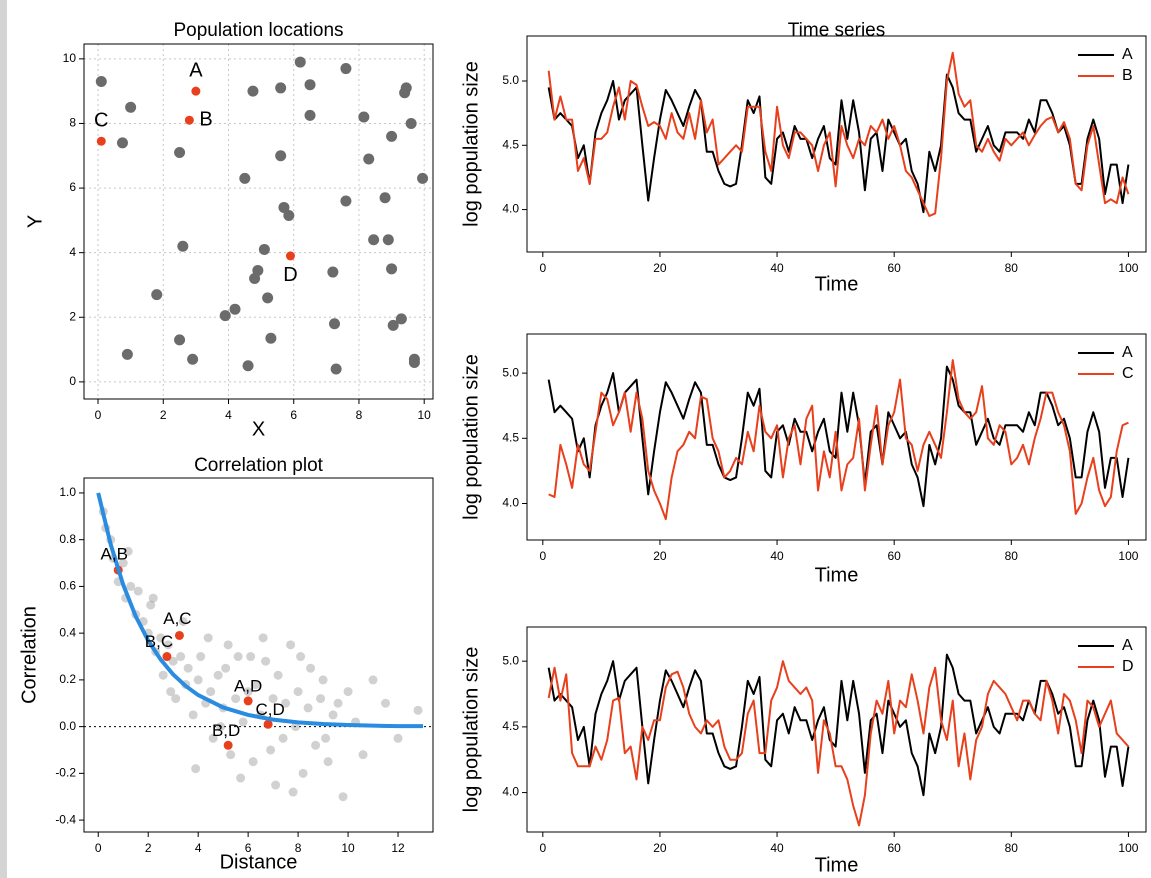 The image size is (1151, 878). I want to click on y-tick-label: -0.4, so click(65, 819).